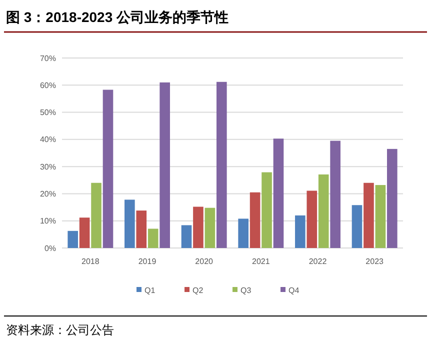 The width and height of the screenshot is (431, 350). I want to click on y-tick-label: 20%, so click(48, 194).